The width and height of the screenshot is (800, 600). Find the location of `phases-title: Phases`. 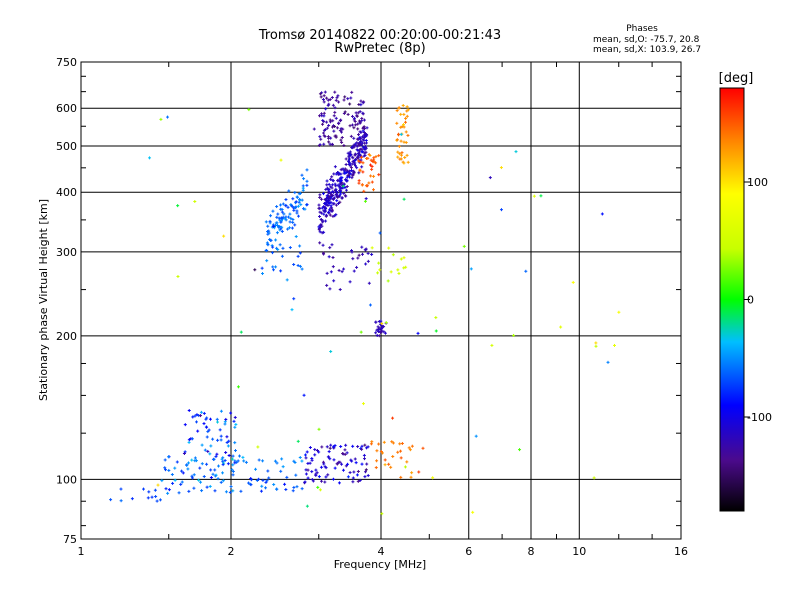

phases-title: Phases is located at coordinates (642, 29).